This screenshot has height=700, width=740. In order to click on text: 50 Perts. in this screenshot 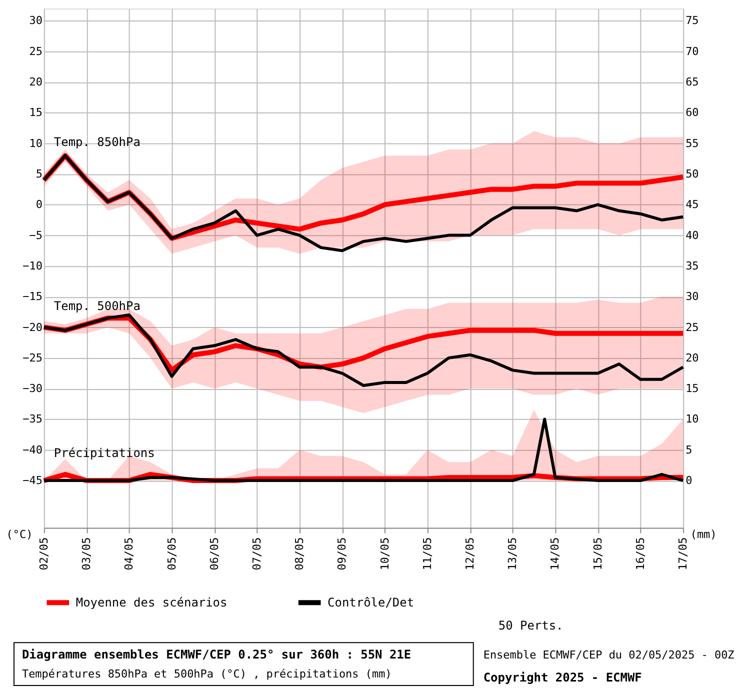, I will do `click(531, 625)`.